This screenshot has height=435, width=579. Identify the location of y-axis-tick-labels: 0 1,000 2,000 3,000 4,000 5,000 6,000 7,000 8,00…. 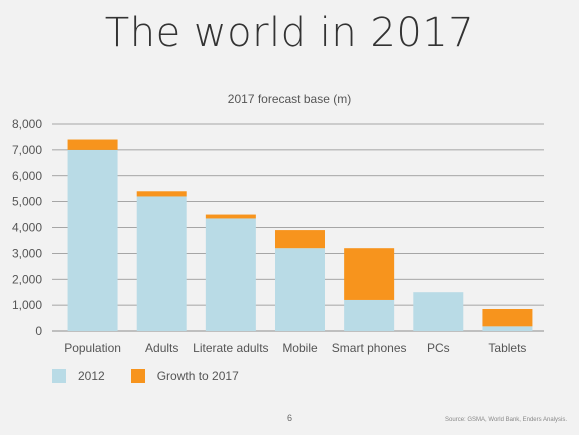
(27, 227).